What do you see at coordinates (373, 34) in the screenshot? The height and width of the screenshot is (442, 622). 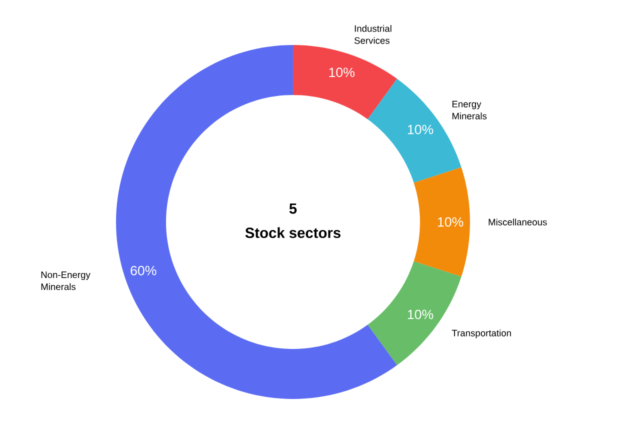 I see `slice-label: Industrial Services` at bounding box center [373, 34].